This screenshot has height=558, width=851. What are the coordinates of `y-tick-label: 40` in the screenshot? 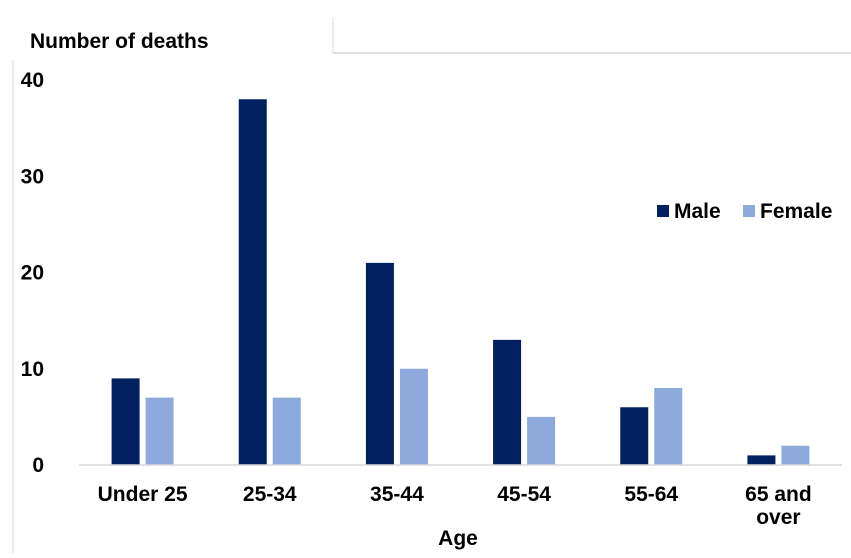 It's located at (32, 80).